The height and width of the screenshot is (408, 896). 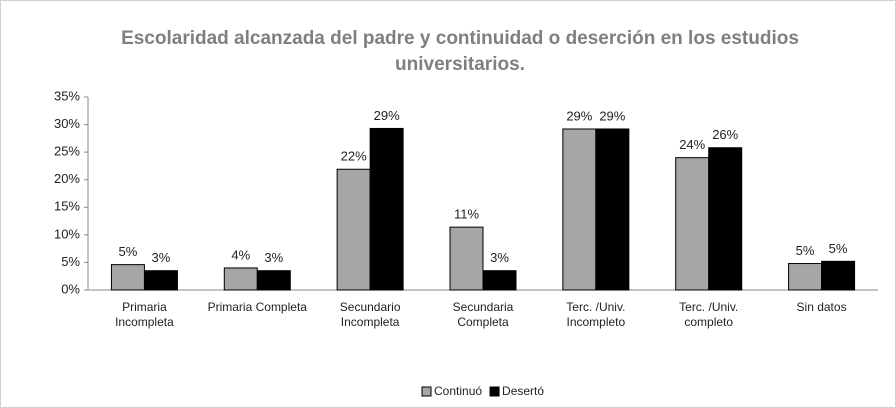 I want to click on x-tick-label: Secundaria Completa, so click(x=483, y=314).